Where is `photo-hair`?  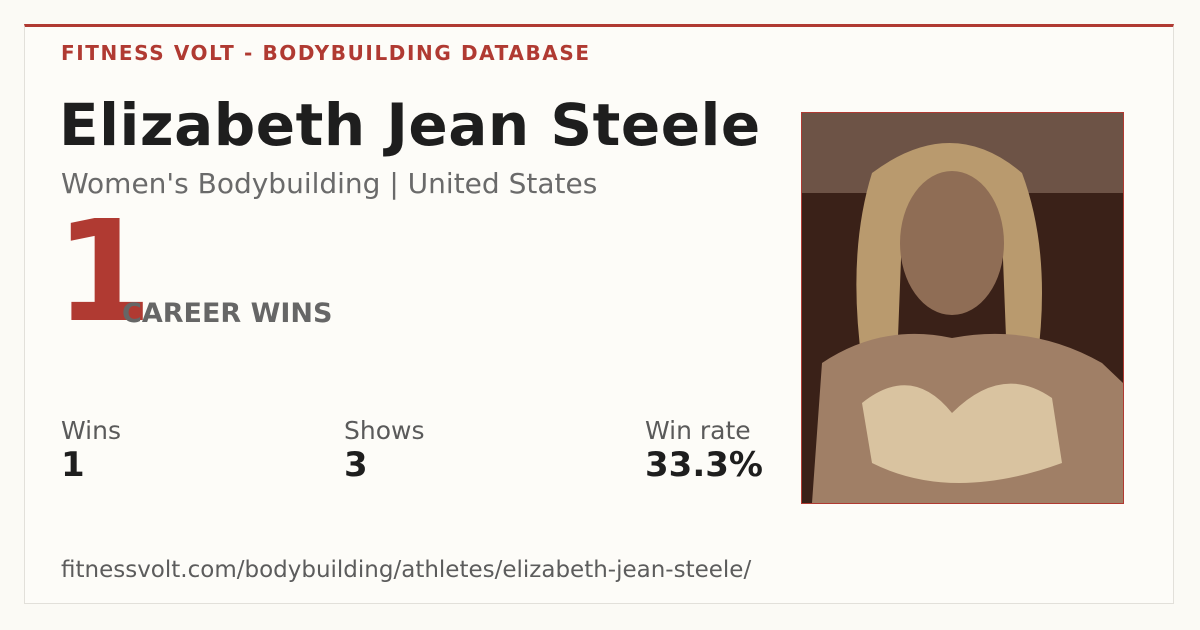 photo-hair is located at coordinates (949, 253).